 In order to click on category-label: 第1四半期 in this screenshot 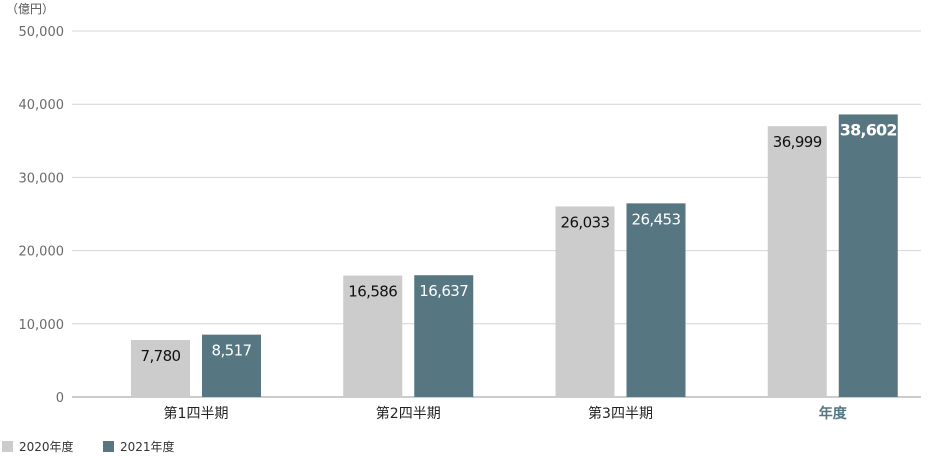, I will do `click(196, 413)`.